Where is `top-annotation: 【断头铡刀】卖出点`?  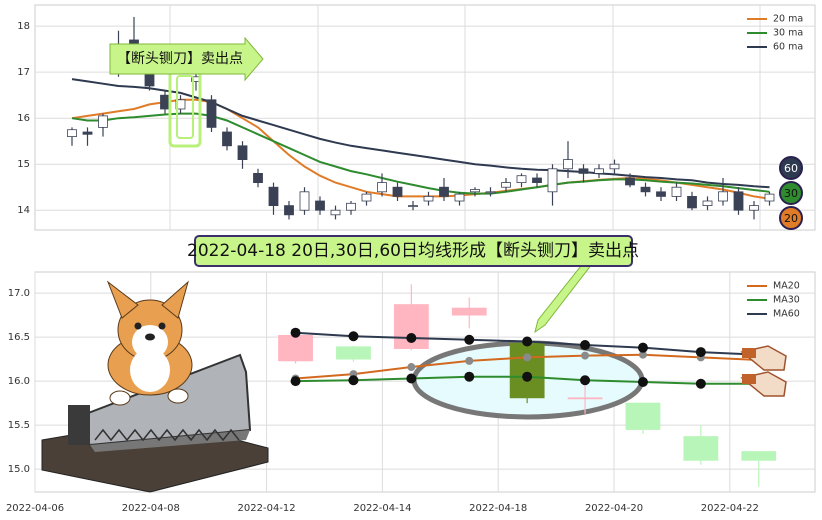 top-annotation: 【断头铡刀】卖出点 is located at coordinates (186, 92).